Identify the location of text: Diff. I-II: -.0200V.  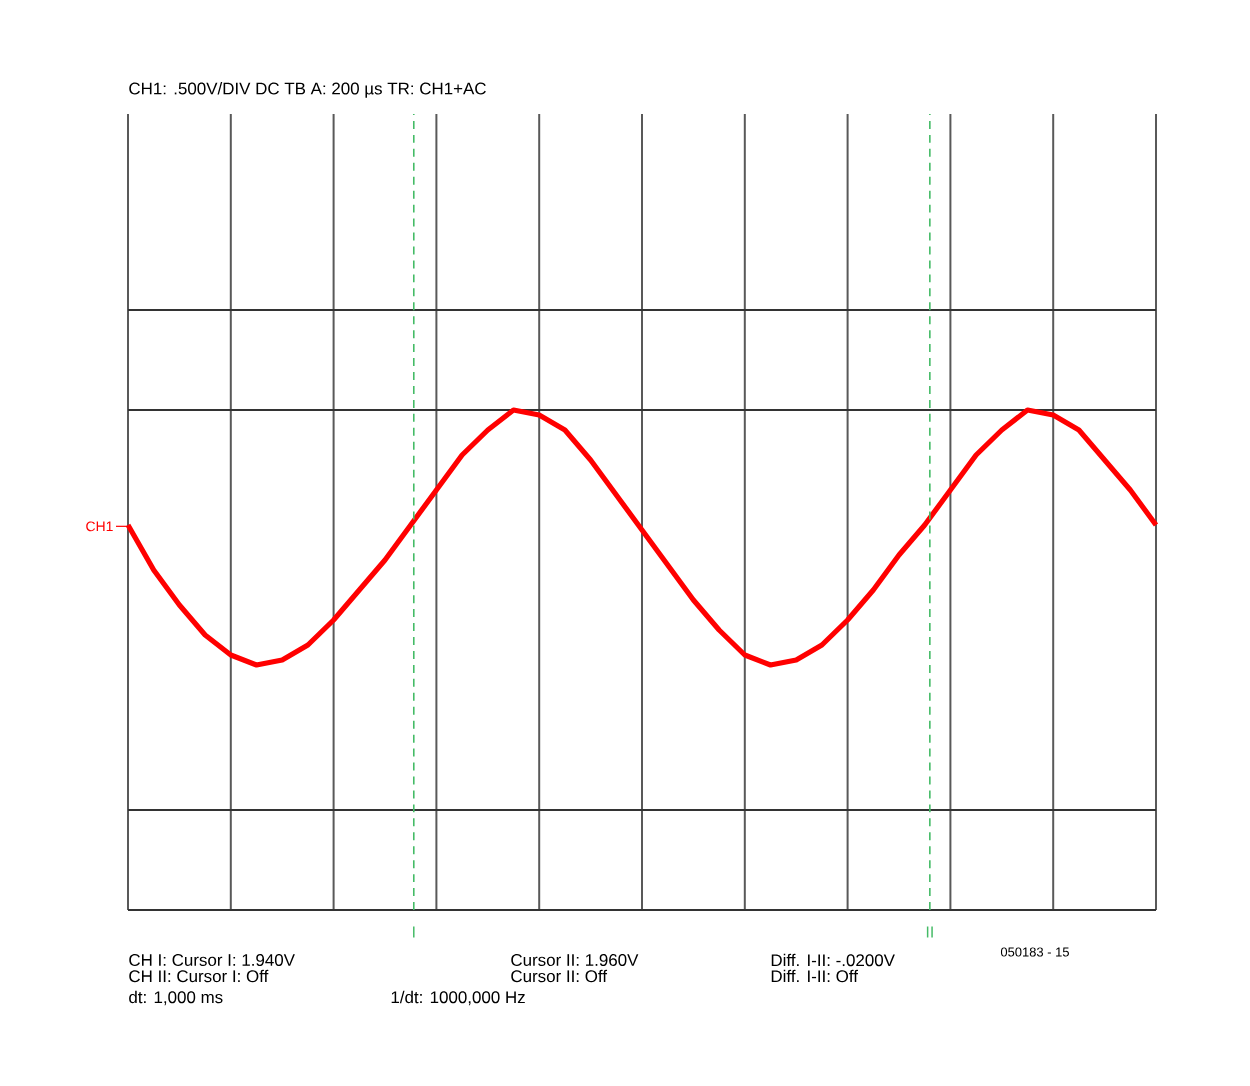
(833, 960).